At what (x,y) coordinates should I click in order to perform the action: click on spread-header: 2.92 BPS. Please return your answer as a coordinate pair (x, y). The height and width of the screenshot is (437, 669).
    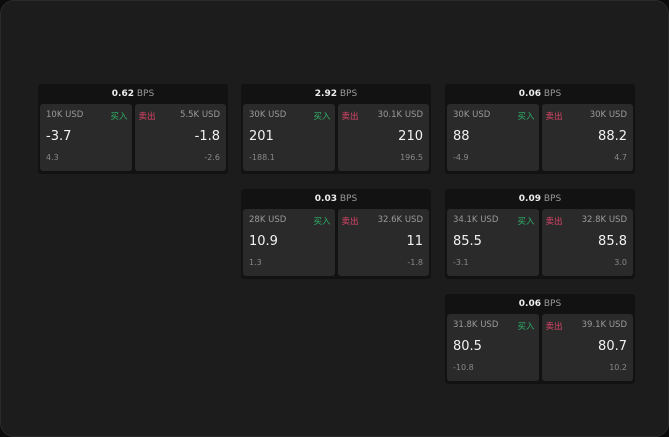
    Looking at the image, I should click on (336, 94).